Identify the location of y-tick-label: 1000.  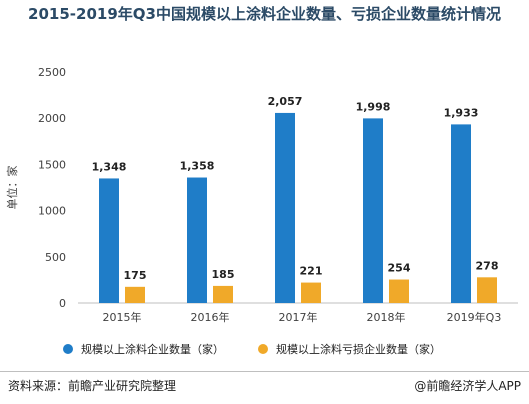
(52, 211).